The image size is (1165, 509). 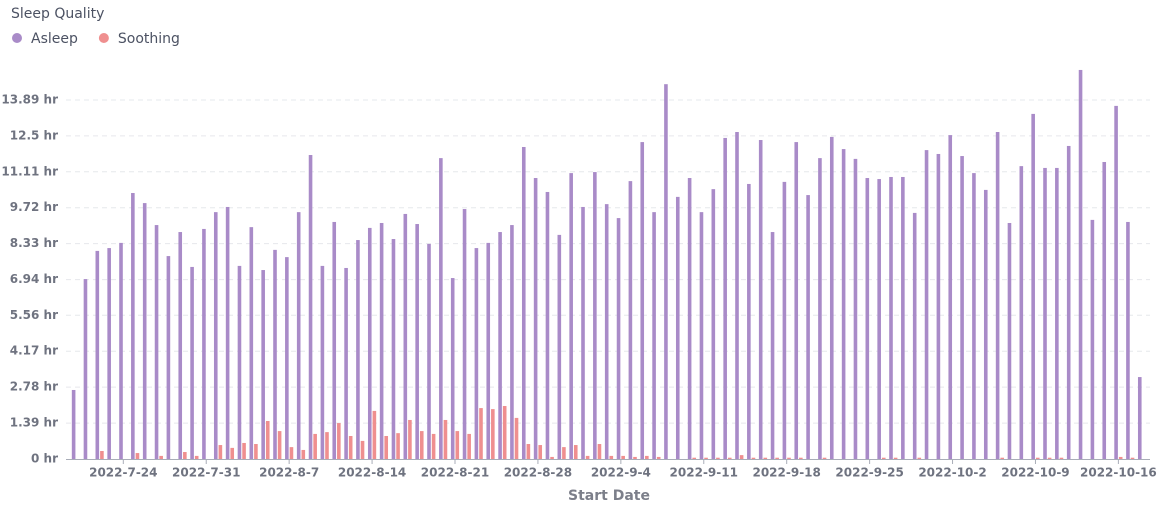 What do you see at coordinates (34, 387) in the screenshot?
I see `y-tick-label: 2.78 hr` at bounding box center [34, 387].